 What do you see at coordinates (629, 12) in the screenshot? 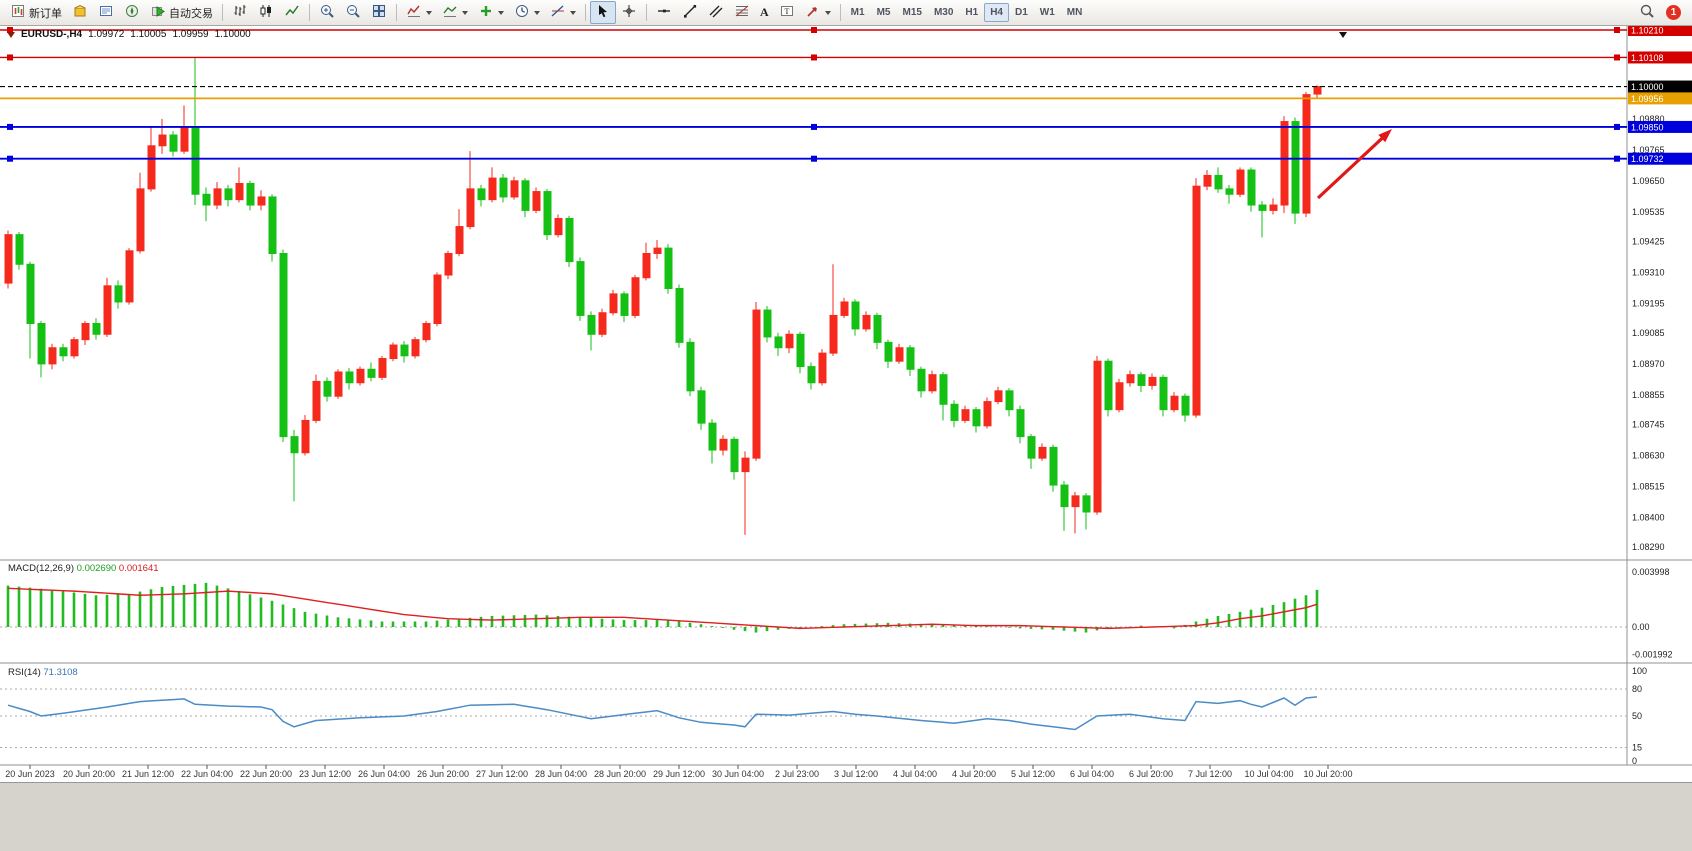
I see `crosshair-button` at bounding box center [629, 12].